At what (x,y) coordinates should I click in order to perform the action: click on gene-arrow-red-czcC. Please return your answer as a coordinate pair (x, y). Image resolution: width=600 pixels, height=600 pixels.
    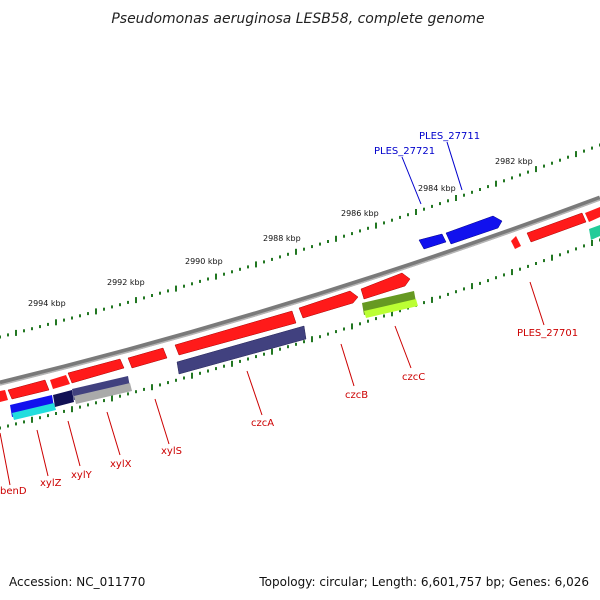
    Looking at the image, I should click on (385, 286).